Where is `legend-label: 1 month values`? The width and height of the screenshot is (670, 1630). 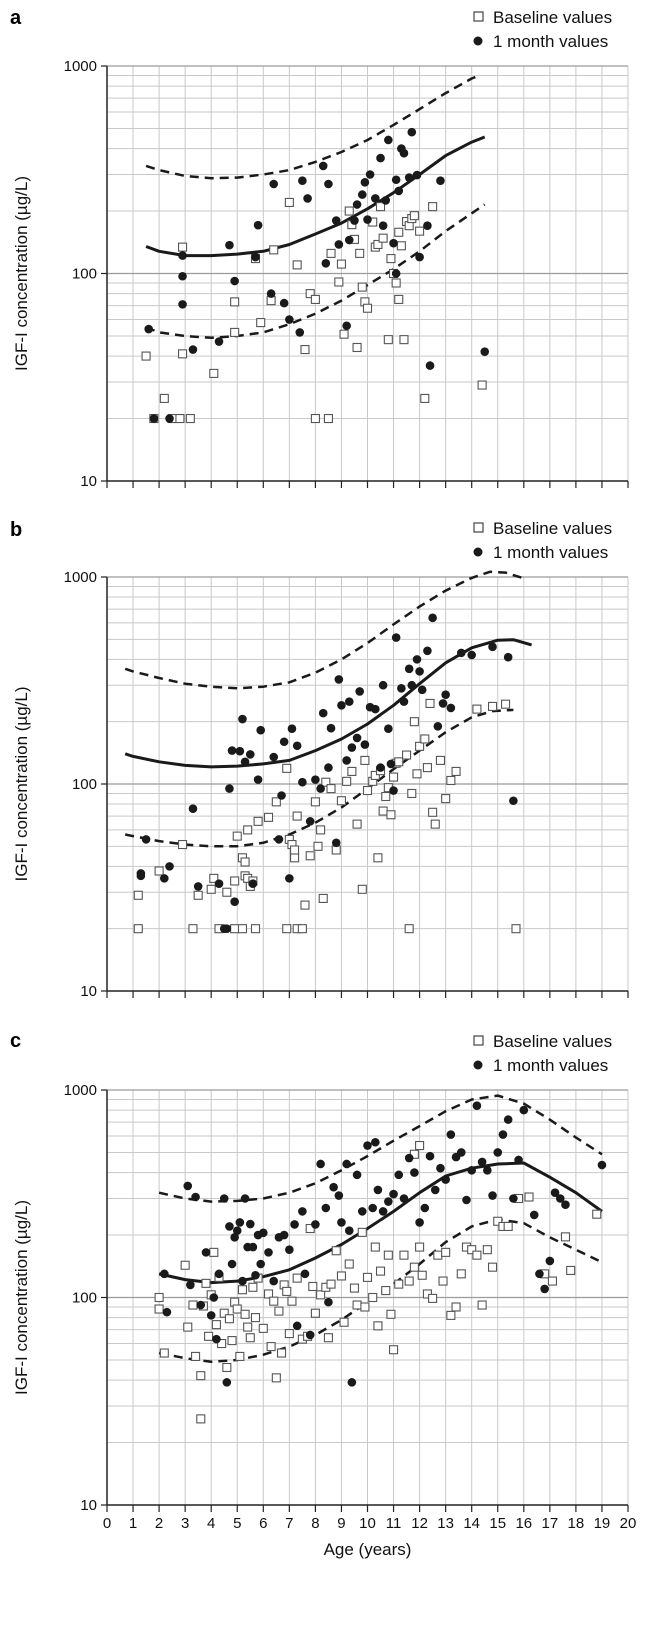
legend-label: 1 month values is located at coordinates (550, 1065).